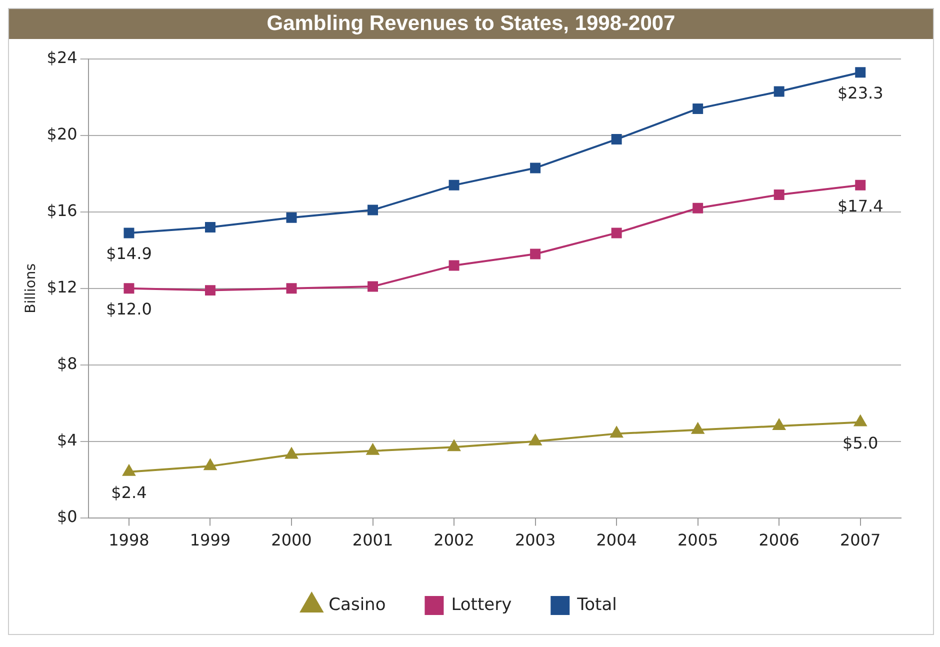 The image size is (940, 647). What do you see at coordinates (129, 254) in the screenshot?
I see `data-label: $14.9` at bounding box center [129, 254].